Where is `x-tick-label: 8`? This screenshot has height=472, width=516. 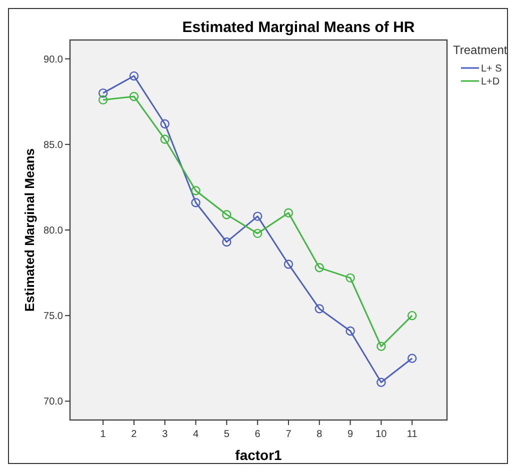 x-tick-label: 8 is located at coordinates (319, 434).